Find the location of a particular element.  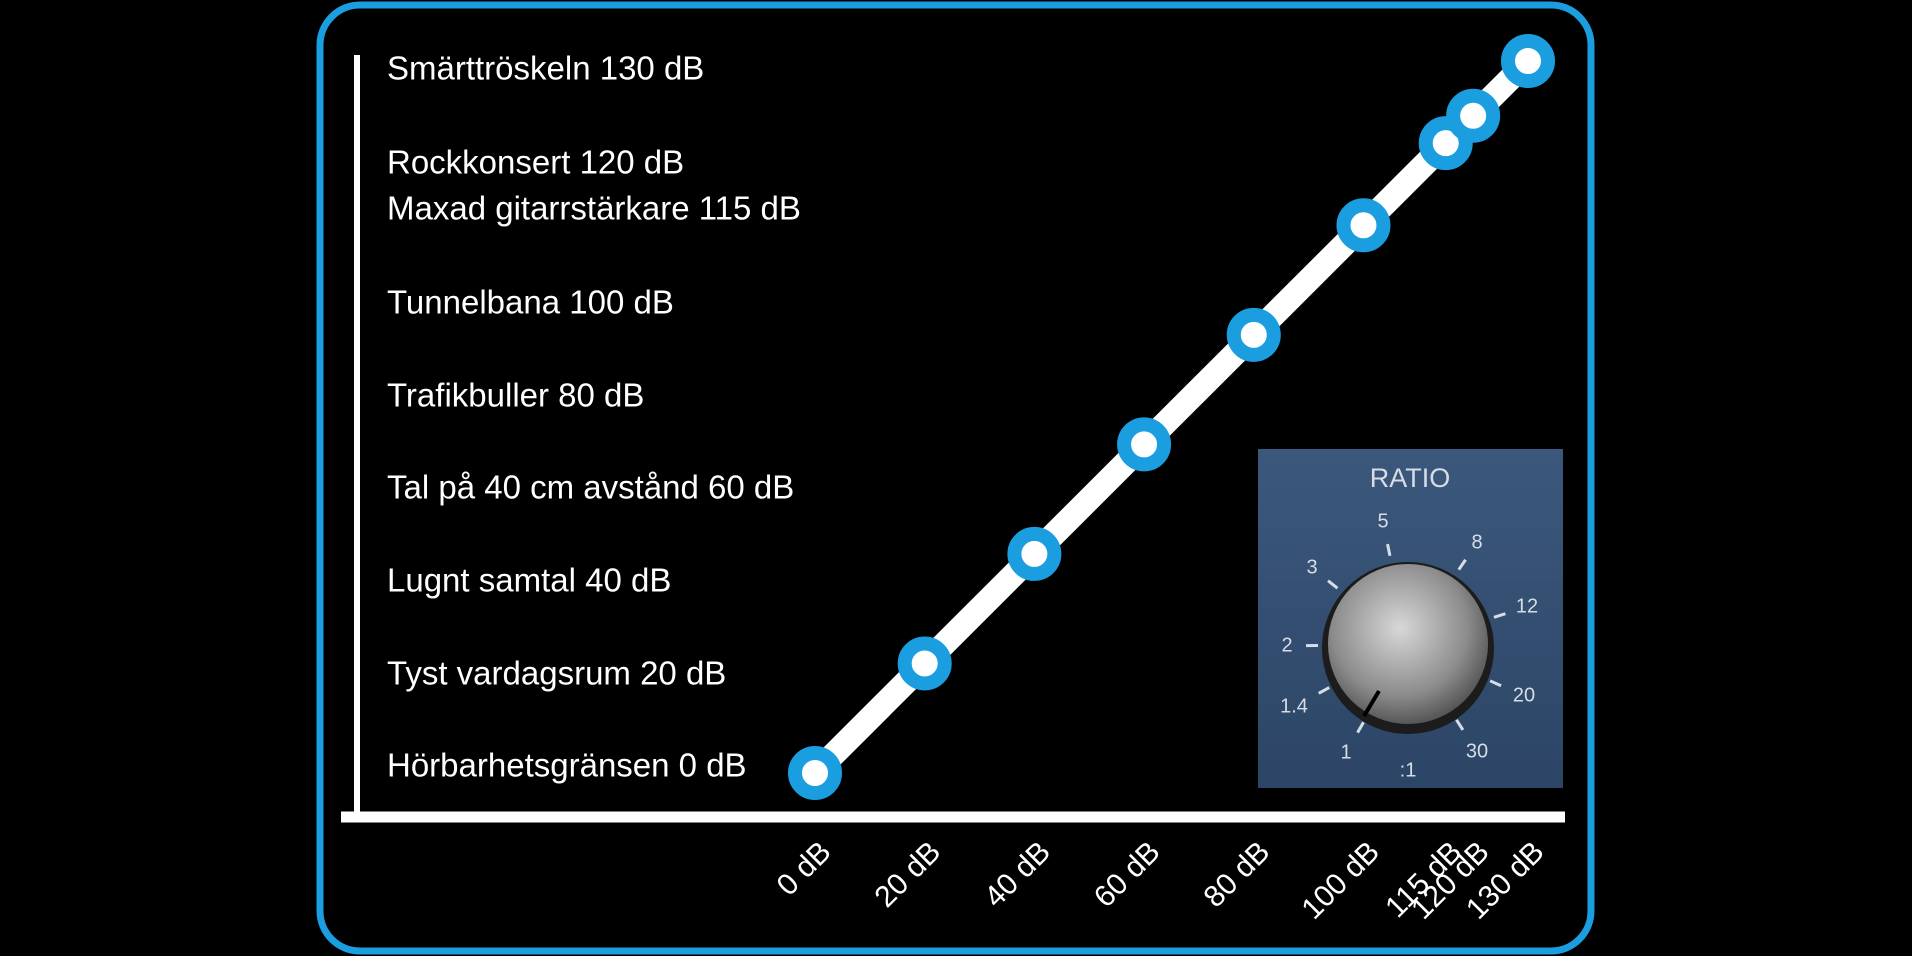

dial-unit: :1 is located at coordinates (1408, 770).